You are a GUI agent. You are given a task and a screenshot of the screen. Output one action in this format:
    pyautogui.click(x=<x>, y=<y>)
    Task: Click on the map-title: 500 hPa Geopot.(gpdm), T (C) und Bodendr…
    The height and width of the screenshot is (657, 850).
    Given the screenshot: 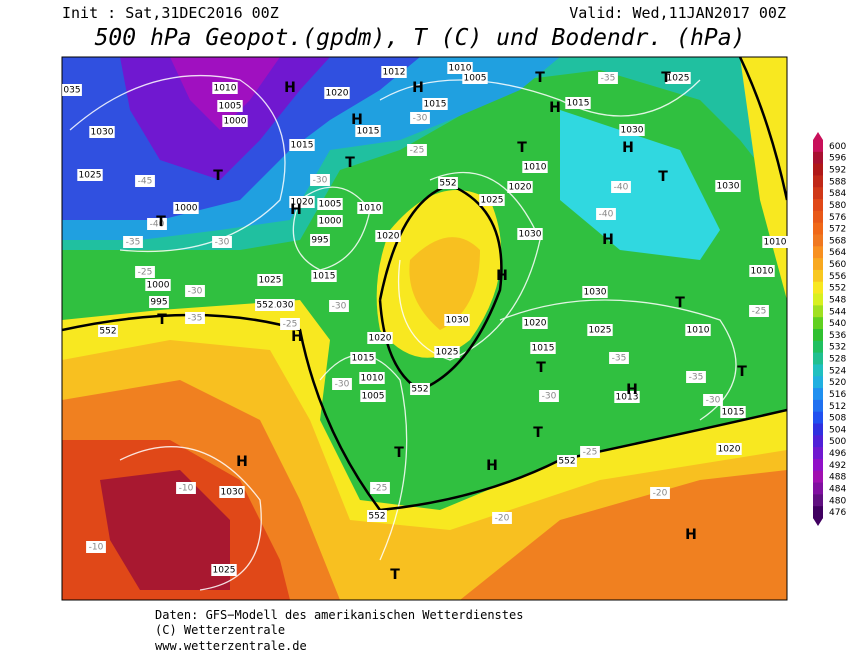 What is the action you would take?
    pyautogui.click(x=420, y=38)
    